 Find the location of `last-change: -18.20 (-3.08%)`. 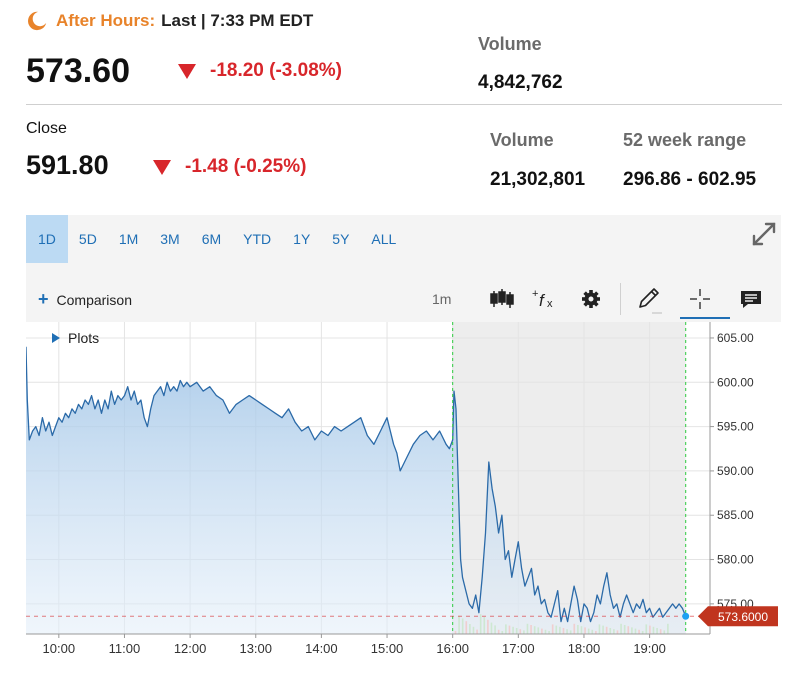

last-change: -18.20 (-3.08%) is located at coordinates (260, 71).